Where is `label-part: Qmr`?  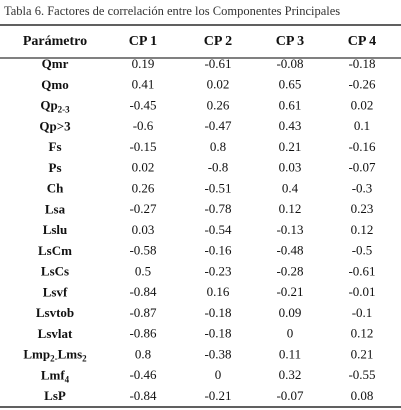
label-part: Qmr is located at coordinates (55, 63).